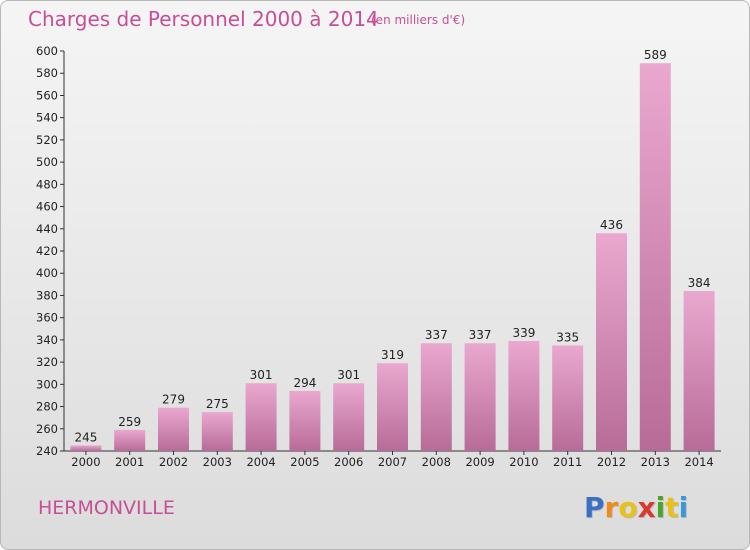 This screenshot has height=550, width=750. I want to click on x-tick-label: 2010, so click(523, 462).